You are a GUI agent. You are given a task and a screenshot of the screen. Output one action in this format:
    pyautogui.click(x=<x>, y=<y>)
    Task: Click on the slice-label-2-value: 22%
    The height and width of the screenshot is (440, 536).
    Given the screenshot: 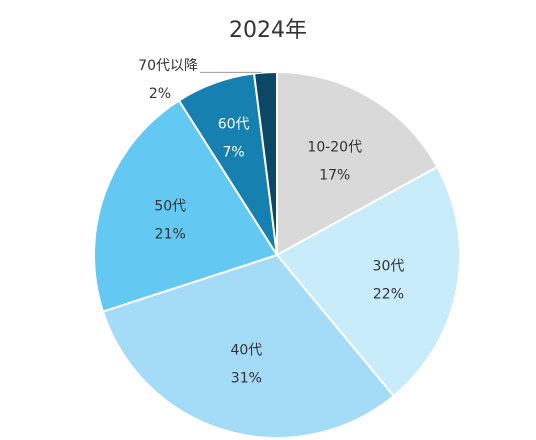 What is the action you would take?
    pyautogui.click(x=388, y=294)
    